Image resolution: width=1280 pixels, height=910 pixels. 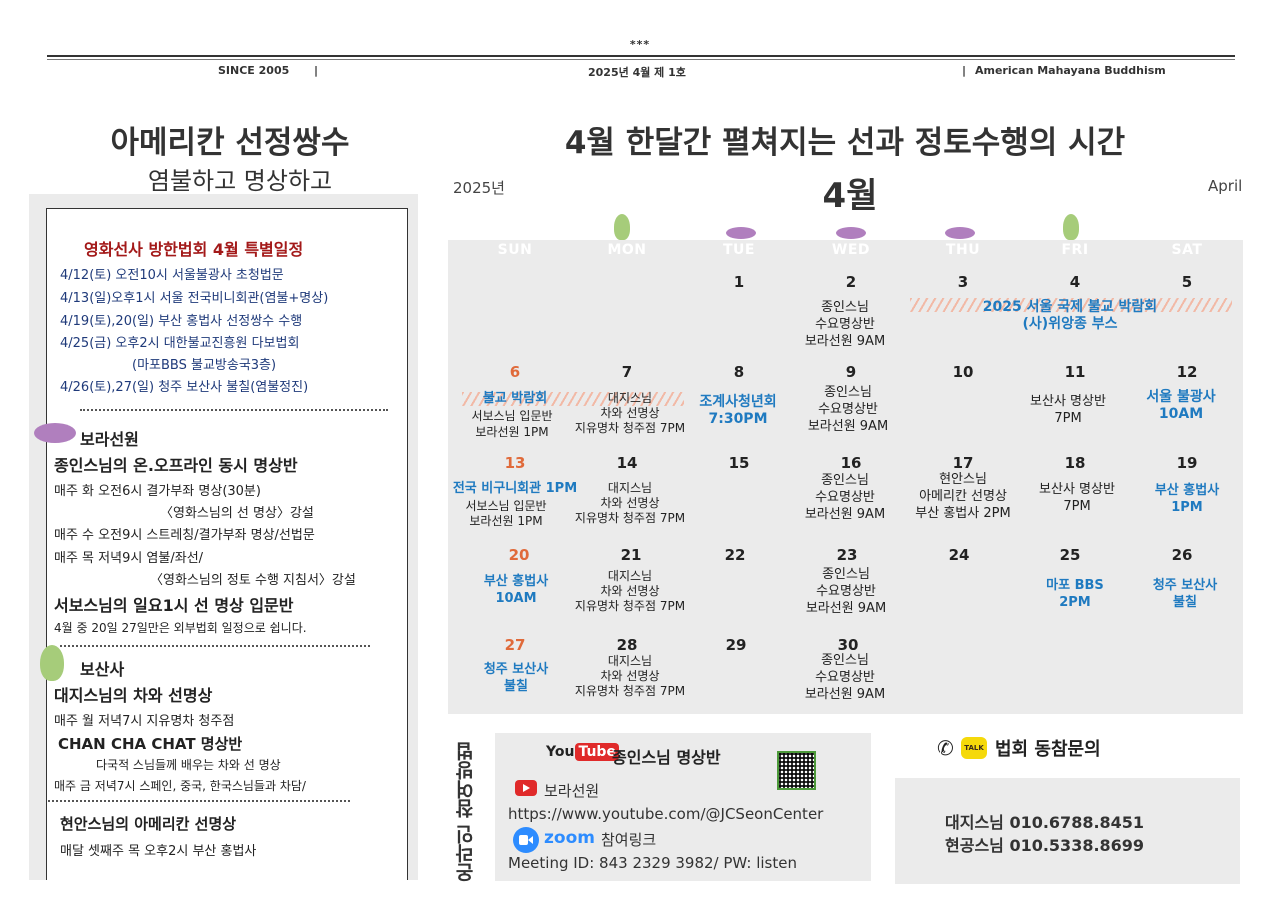 What do you see at coordinates (1075, 585) in the screenshot?
I see `calendar-event: 마포 BBS` at bounding box center [1075, 585].